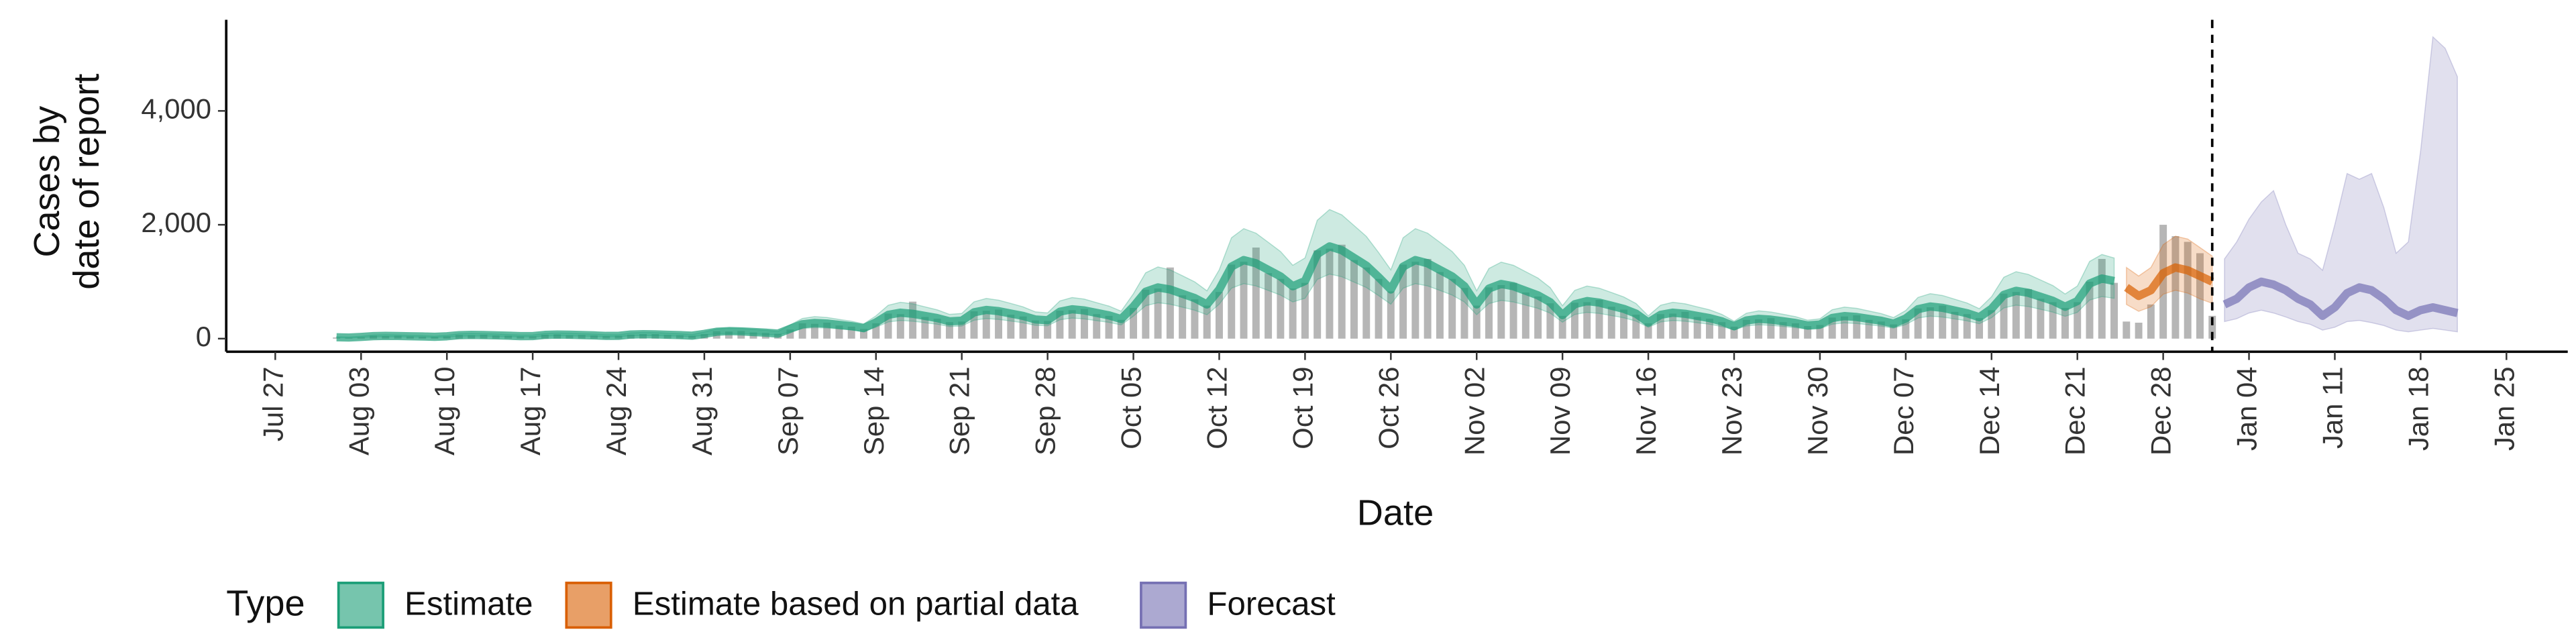  Describe the element at coordinates (2333, 407) in the screenshot. I see `x-tick-label: Jan 11` at that location.